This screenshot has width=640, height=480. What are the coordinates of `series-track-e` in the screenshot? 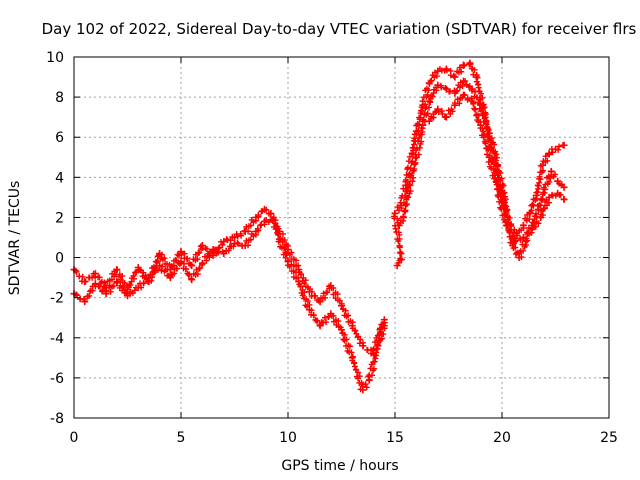 It's located at (496, 168).